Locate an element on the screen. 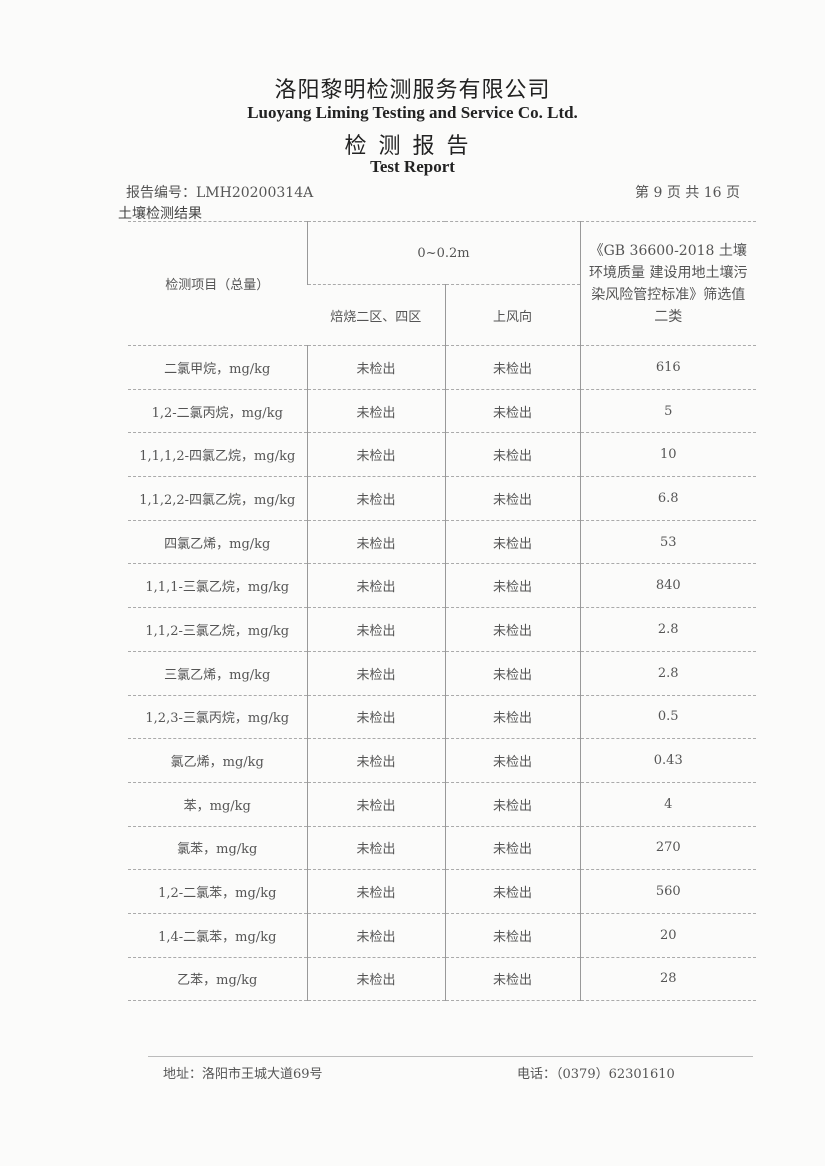  cell-item: 1,1,1-三氯乙烷，mg/kg is located at coordinates (217, 586).